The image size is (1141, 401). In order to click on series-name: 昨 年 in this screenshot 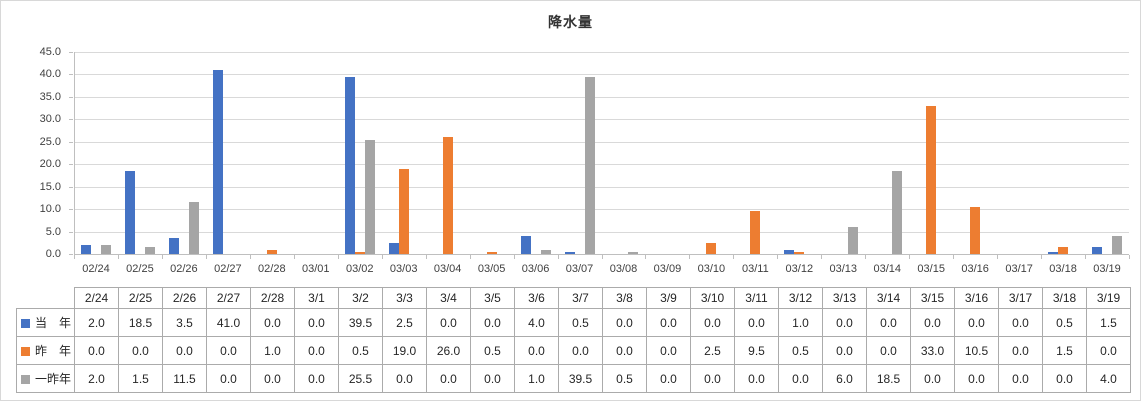, I will do `click(53, 351)`.